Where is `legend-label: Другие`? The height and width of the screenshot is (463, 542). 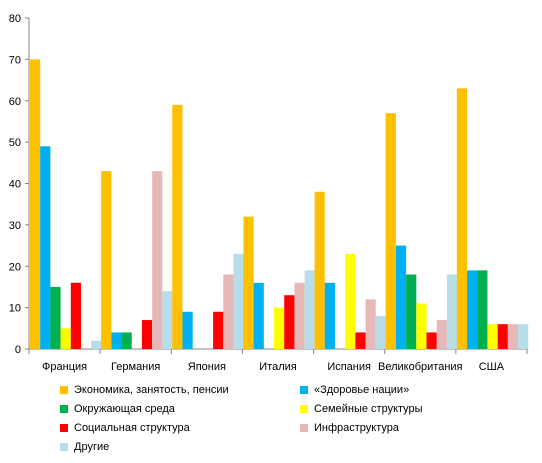
legend-label: Другие is located at coordinates (92, 447).